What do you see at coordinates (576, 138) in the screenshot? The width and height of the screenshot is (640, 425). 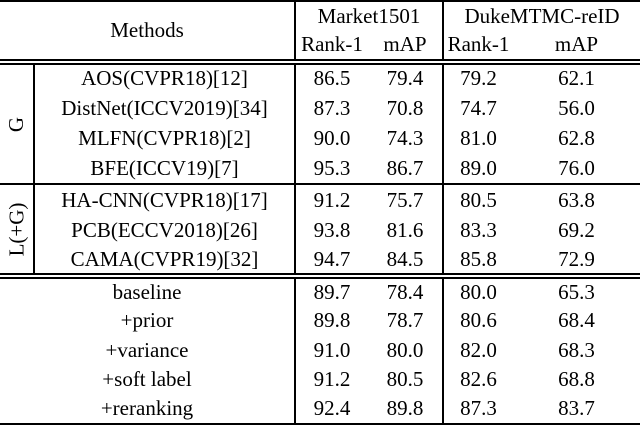 I see `metric-cell: 62.8` at bounding box center [576, 138].